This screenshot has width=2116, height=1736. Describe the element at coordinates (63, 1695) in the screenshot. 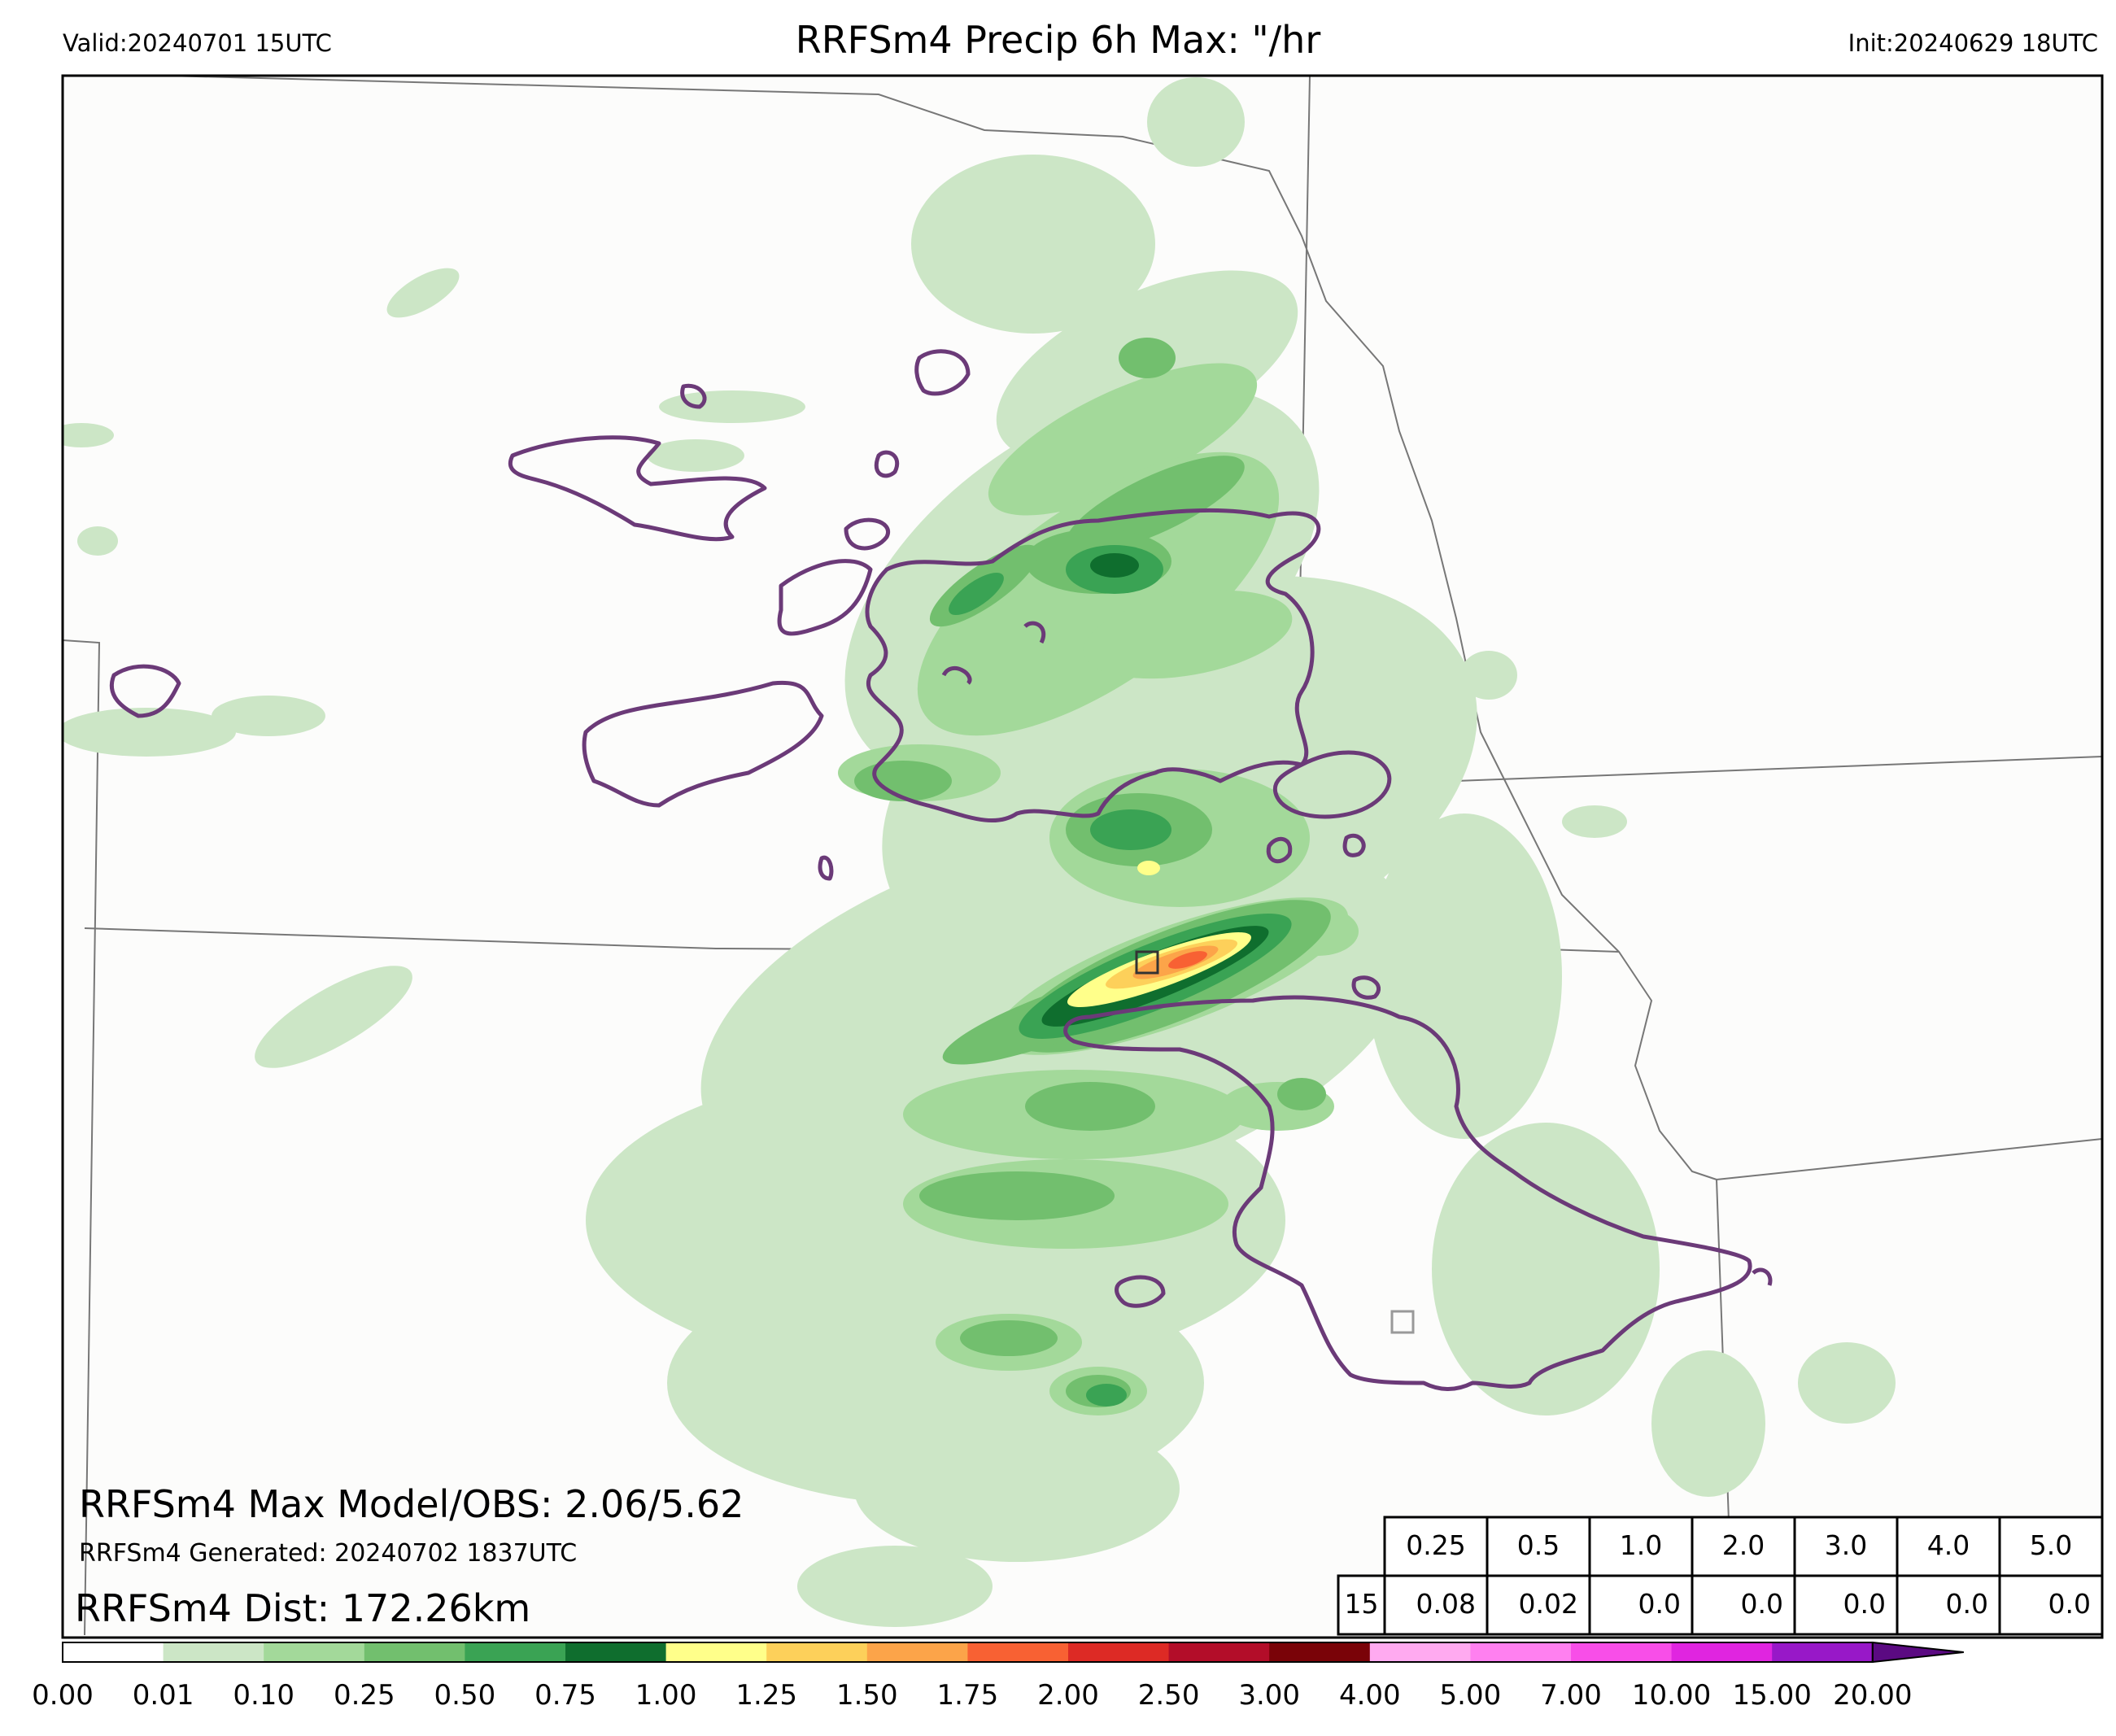

I see `colorbar-tick-label: 0.00` at that location.